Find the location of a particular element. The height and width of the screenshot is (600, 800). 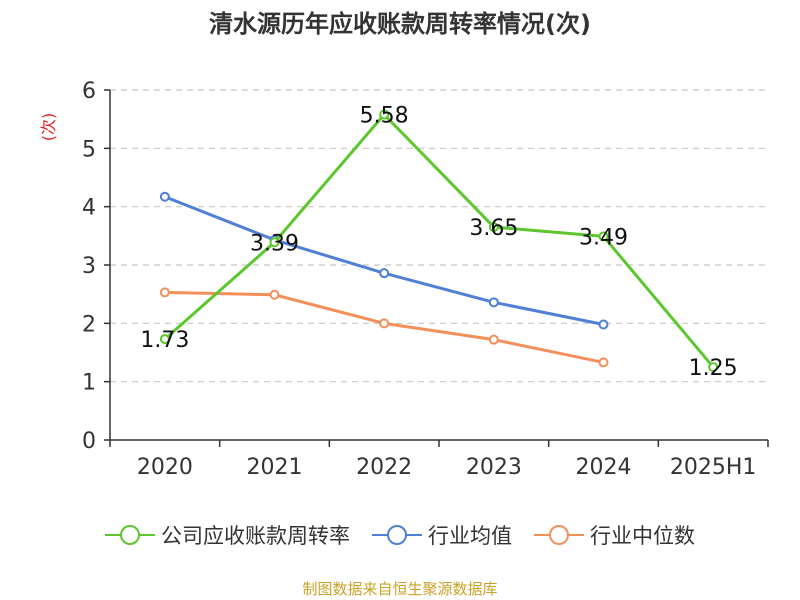

legend-label-company: 公司应收账款周转率 is located at coordinates (255, 536).